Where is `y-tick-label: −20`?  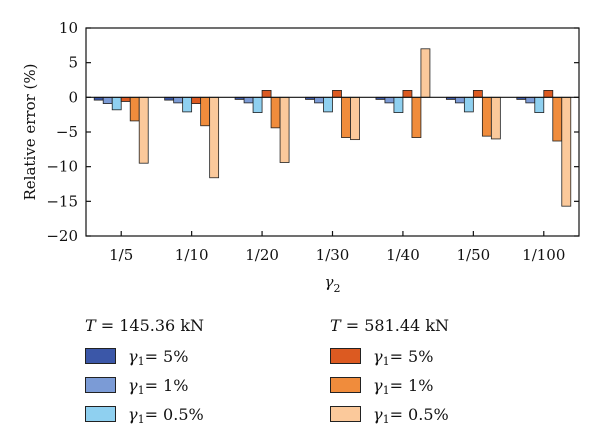 y-tick-label: −20 is located at coordinates (62, 236).